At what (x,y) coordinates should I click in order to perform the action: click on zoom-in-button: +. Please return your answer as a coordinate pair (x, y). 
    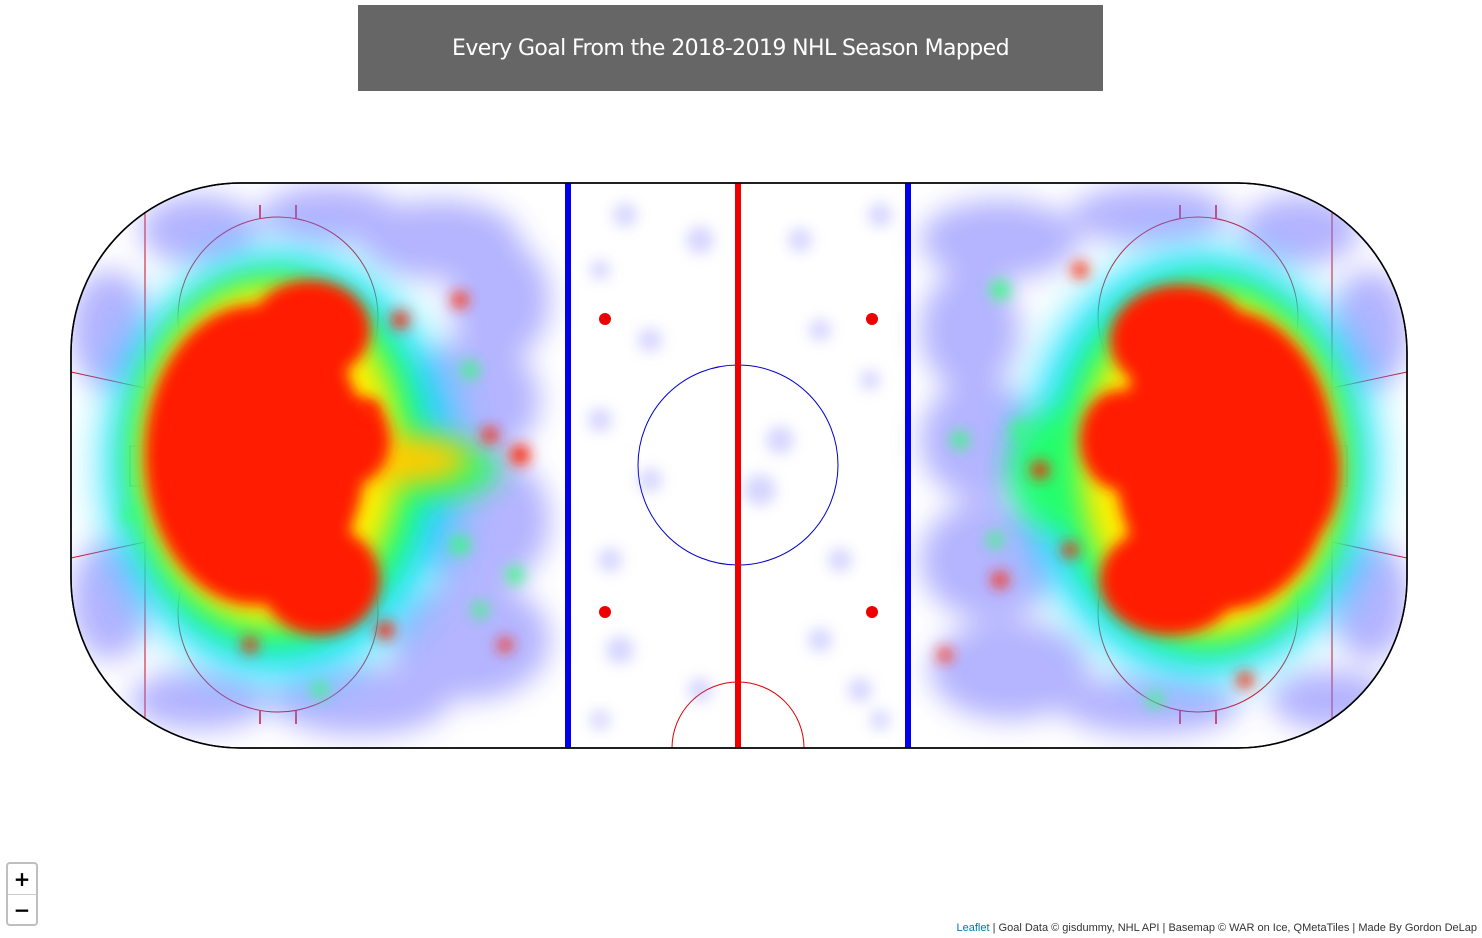
    Looking at the image, I should click on (22, 879).